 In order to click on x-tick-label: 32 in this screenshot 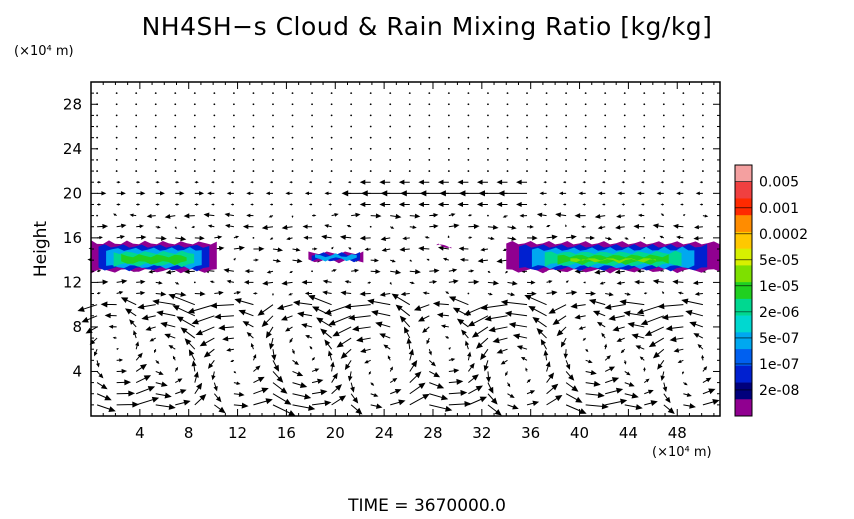, I will do `click(481, 433)`.